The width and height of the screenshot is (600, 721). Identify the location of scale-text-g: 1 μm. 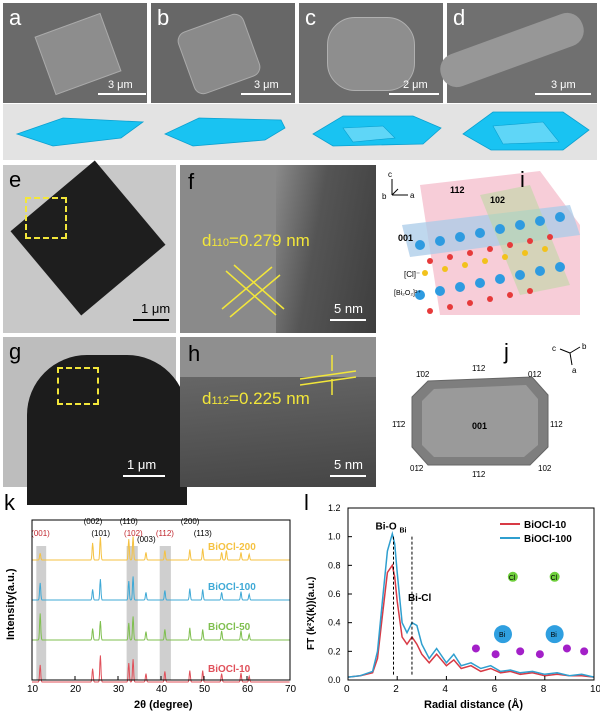
(142, 464).